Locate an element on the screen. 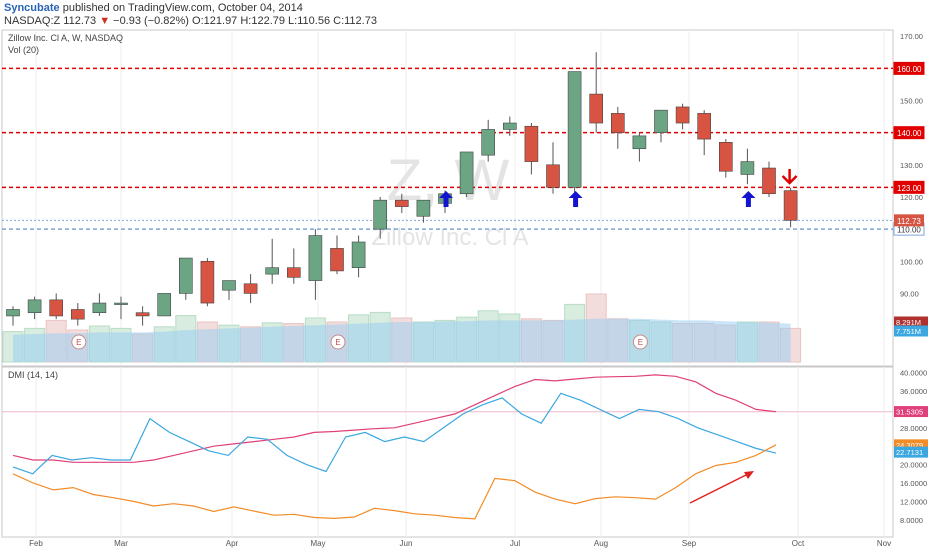  author-link: Syncubate is located at coordinates (32, 8).